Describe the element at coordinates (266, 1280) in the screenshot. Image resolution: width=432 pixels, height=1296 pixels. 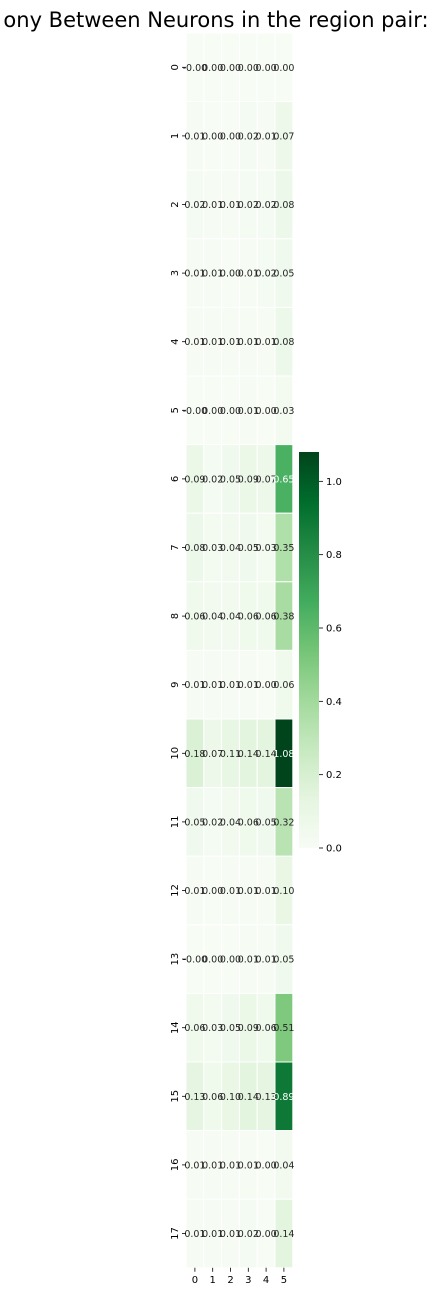
I see `x-tick-label: 4` at that location.